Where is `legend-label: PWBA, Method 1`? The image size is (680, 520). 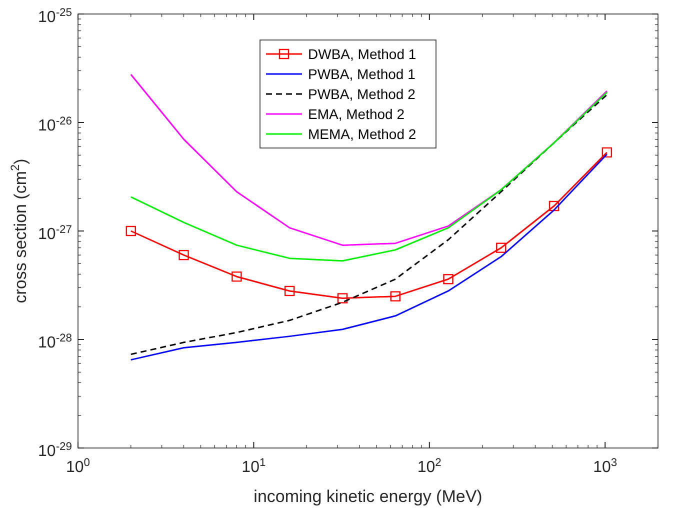 legend-label: PWBA, Method 1 is located at coordinates (362, 74).